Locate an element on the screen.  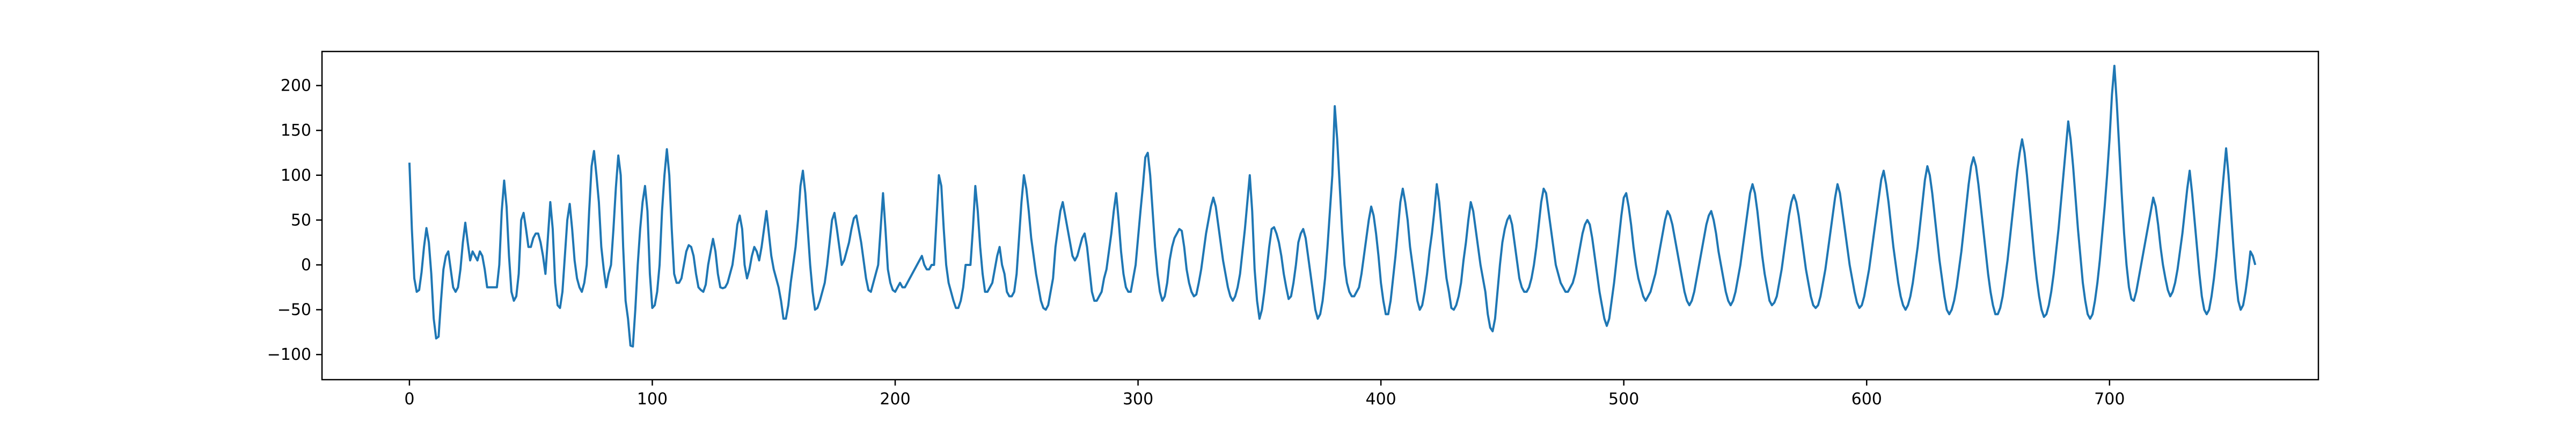
x-tick-label: 200 is located at coordinates (895, 399).